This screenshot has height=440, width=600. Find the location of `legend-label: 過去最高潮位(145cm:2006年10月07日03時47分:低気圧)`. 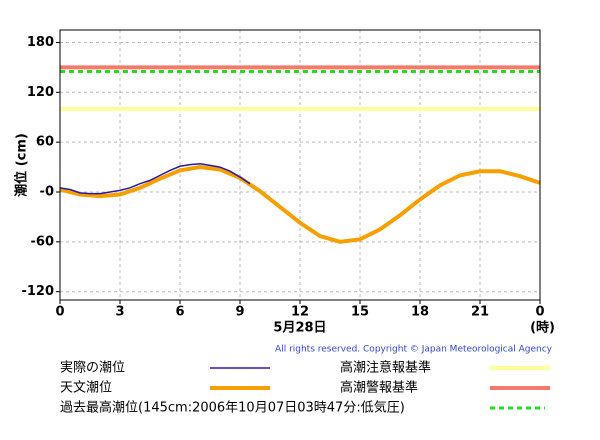

legend-label: 過去最高潮位(145cm:2006年10月07日03時47分:低気圧) is located at coordinates (232, 408).